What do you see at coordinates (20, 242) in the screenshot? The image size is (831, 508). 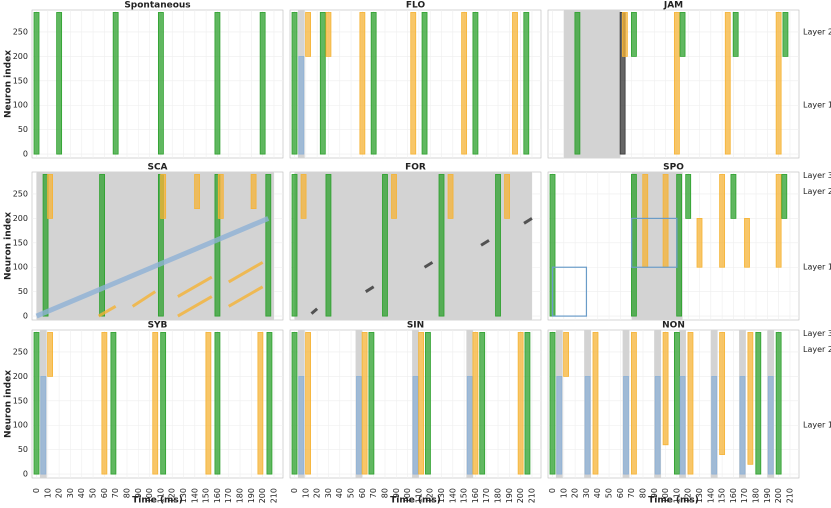 I see `y-tick-label: 150` at bounding box center [20, 242].